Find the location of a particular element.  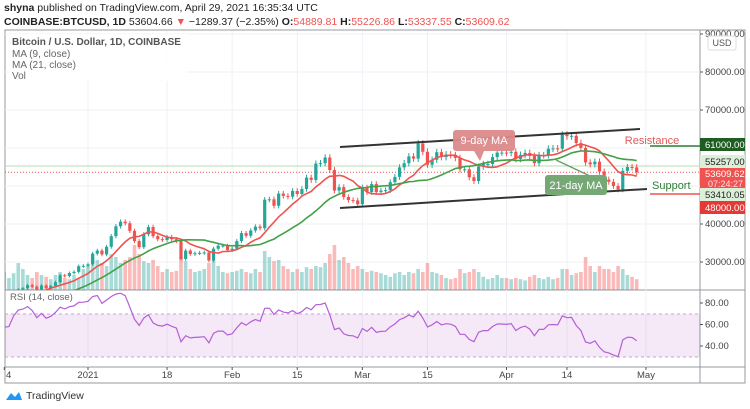

legend-ma9: MA (9, close) is located at coordinates (41, 54).